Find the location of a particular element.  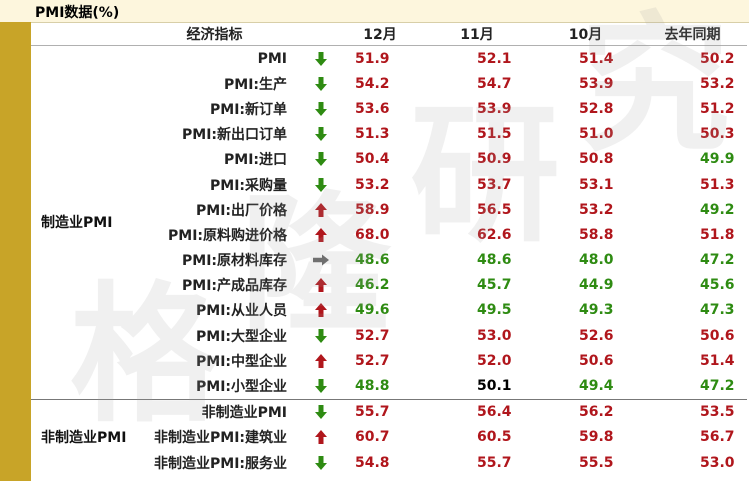

table-row: PMI:中型企业 52.7 52.0 50.6 51.4 is located at coordinates (389, 360).